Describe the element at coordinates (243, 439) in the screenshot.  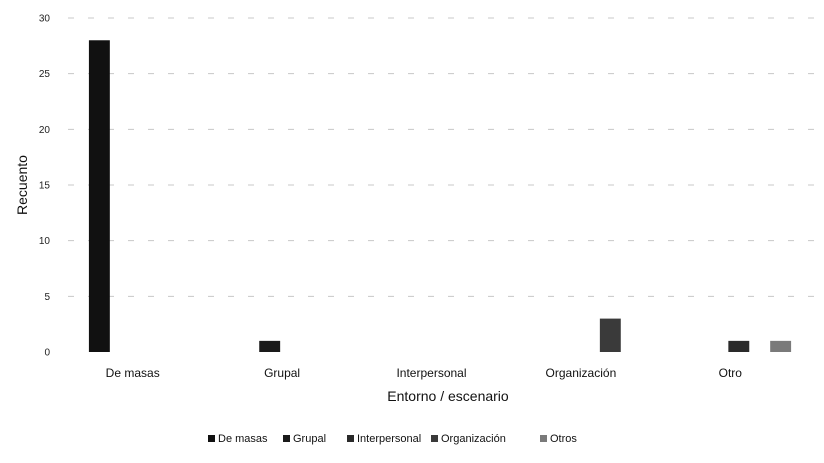
I see `legend-label: De masas` at that location.